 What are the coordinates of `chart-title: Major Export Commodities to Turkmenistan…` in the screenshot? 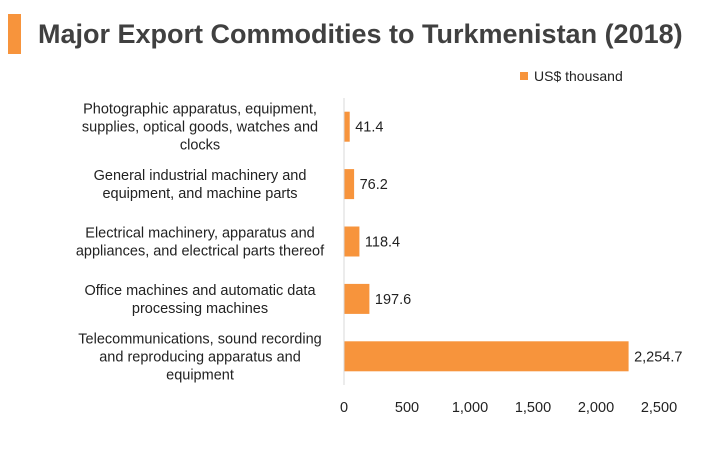 It's located at (360, 34).